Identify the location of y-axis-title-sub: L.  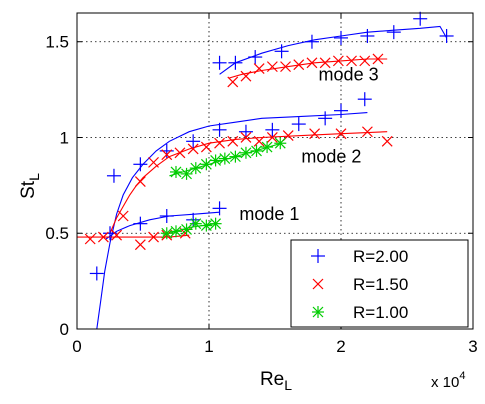
(34, 177).